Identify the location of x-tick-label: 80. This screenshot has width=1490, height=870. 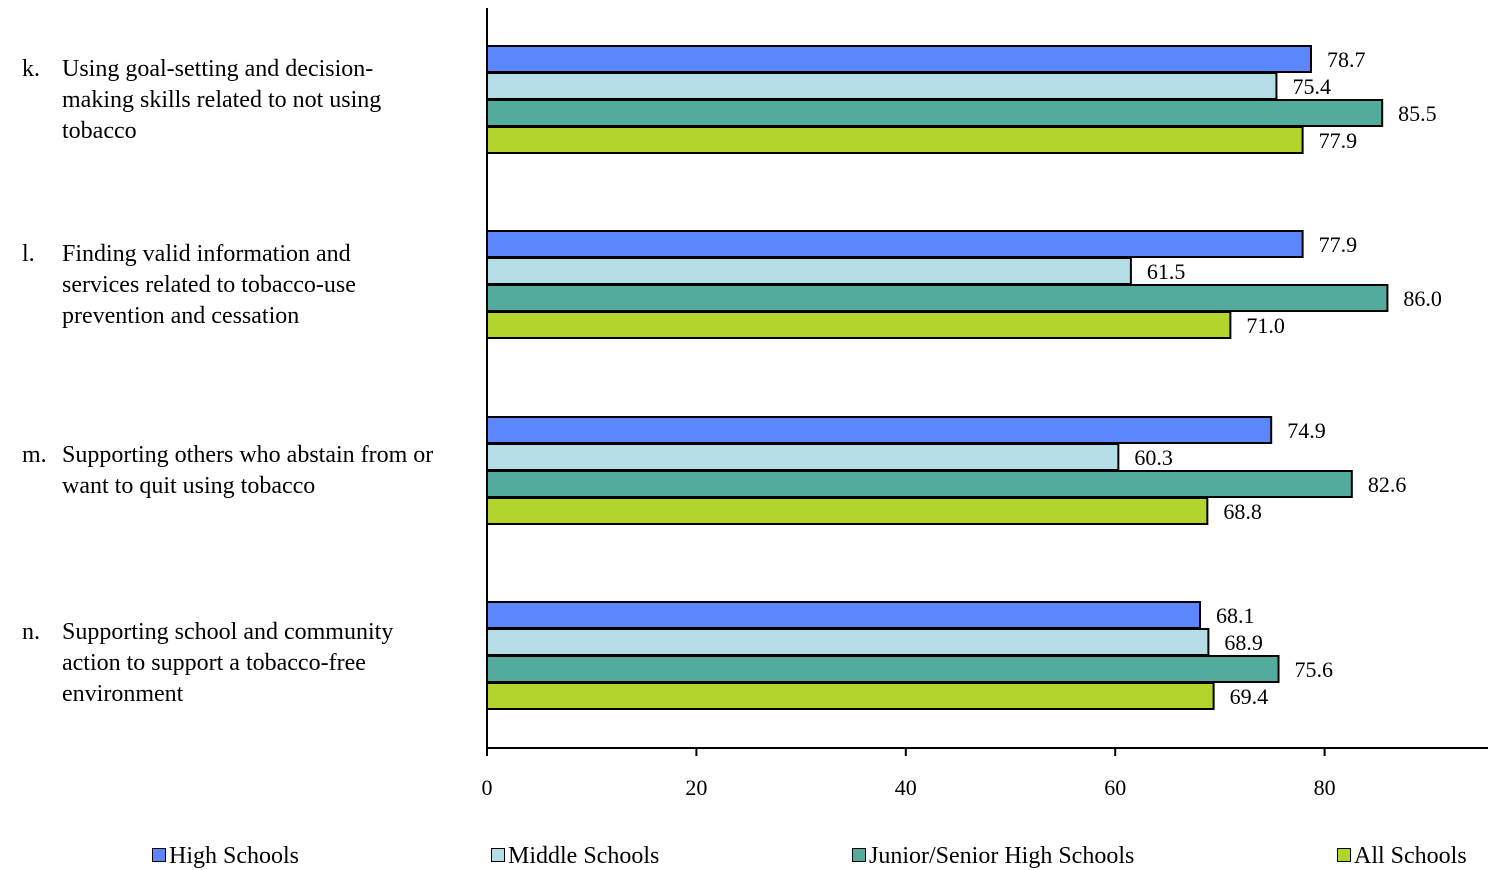
(1325, 787).